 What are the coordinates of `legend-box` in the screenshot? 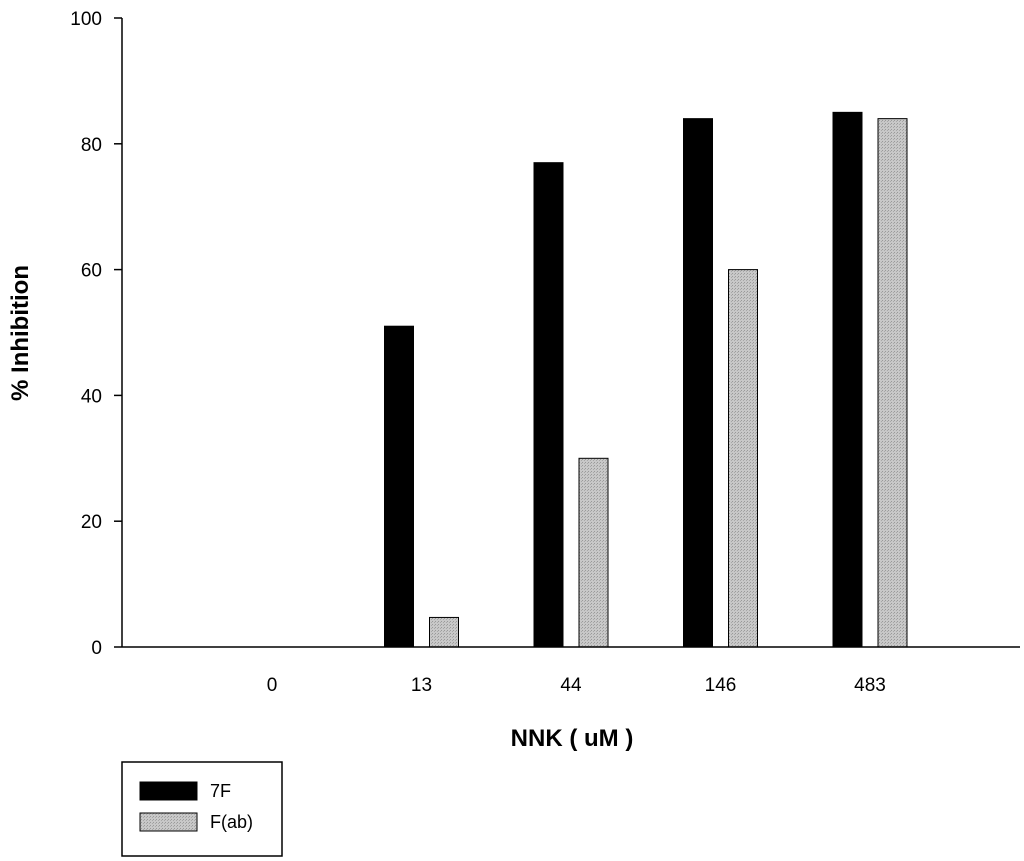 It's located at (202, 809).